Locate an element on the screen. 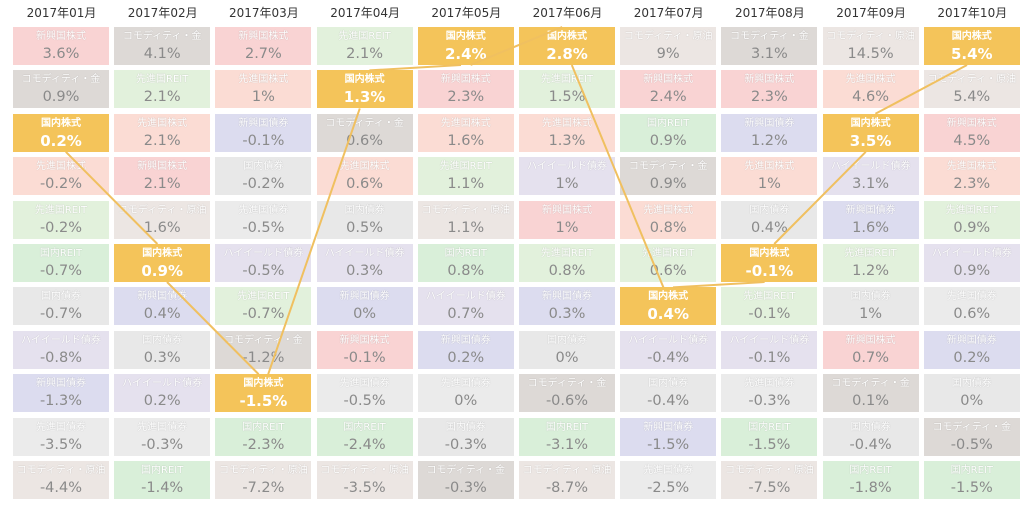  asset-cell: 国内債券 0.5% is located at coordinates (364, 219).